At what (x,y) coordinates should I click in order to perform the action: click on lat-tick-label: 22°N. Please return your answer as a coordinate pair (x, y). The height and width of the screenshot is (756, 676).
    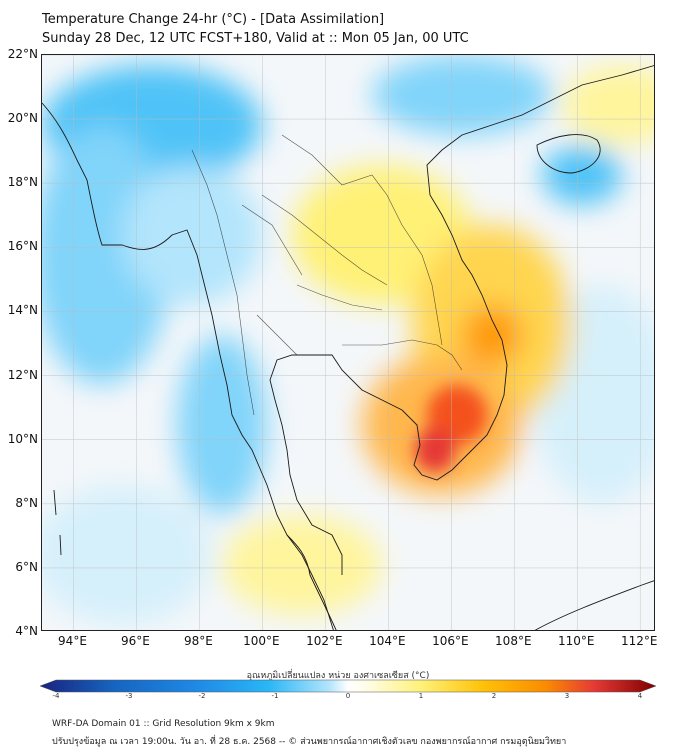
    Looking at the image, I should click on (22, 54).